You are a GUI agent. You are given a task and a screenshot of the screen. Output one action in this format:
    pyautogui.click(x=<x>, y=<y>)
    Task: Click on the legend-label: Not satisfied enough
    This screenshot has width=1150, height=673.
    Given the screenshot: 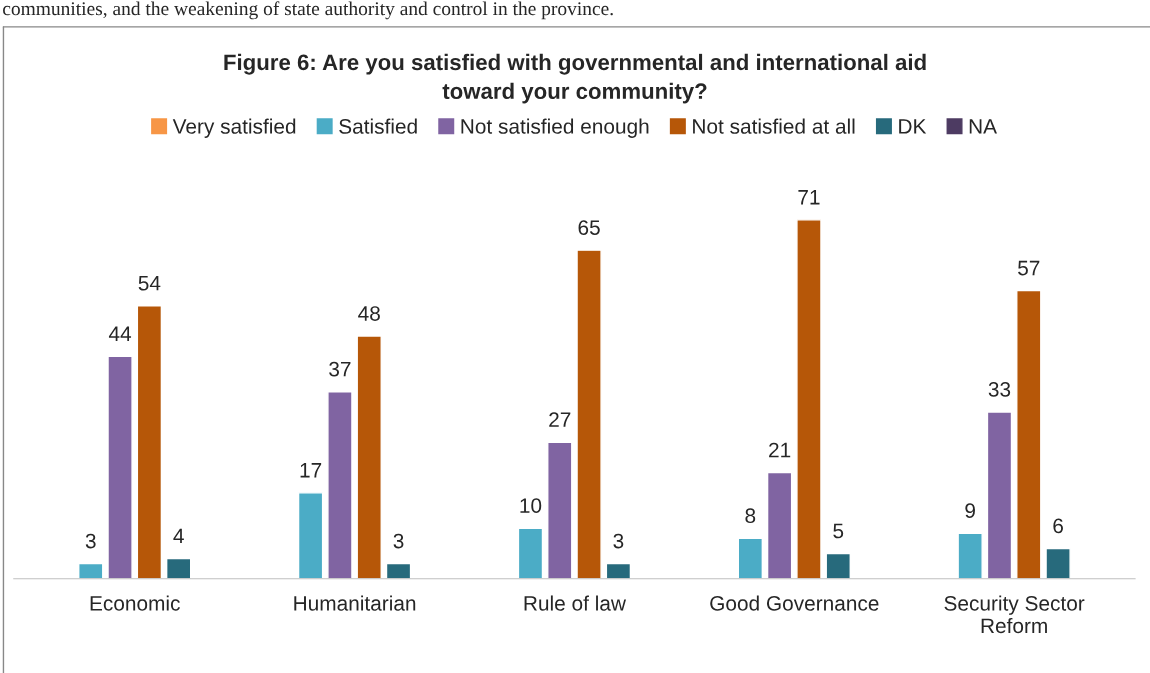 What is the action you would take?
    pyautogui.click(x=555, y=128)
    